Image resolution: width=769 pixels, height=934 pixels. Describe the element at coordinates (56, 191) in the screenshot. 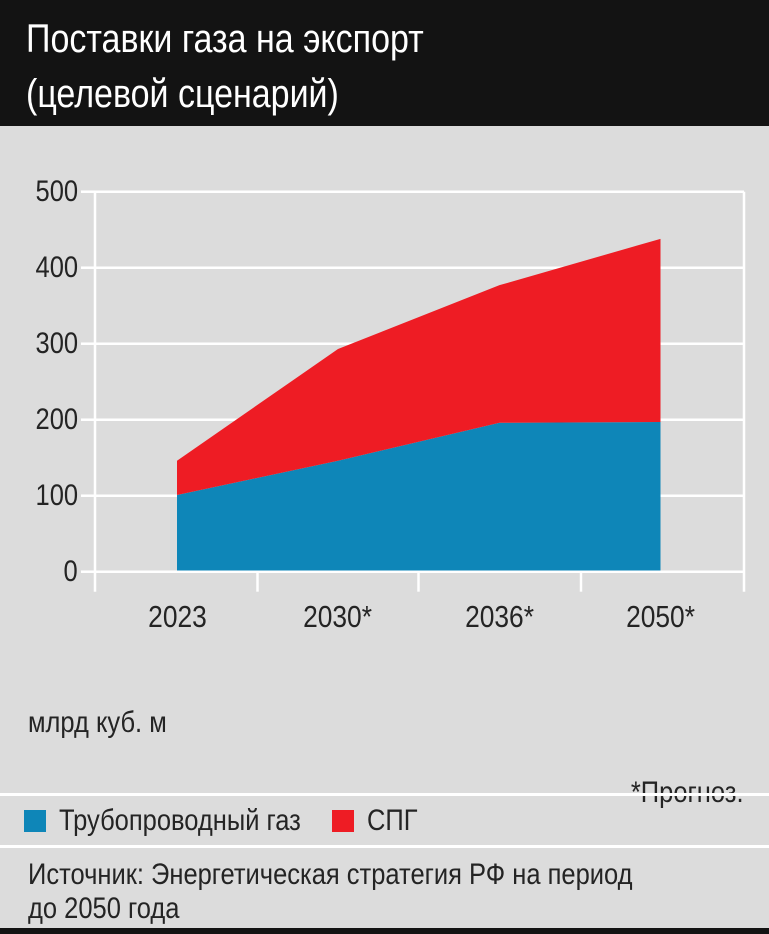

I see `y-axis-tick-label: 500` at that location.